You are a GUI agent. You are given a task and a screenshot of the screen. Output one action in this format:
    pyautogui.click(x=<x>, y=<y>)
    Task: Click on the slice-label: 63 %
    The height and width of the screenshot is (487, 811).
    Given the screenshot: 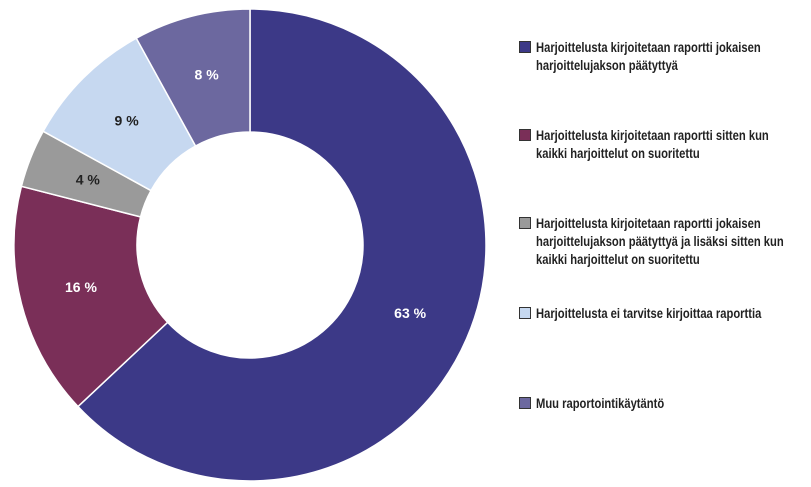 What is the action you would take?
    pyautogui.click(x=410, y=313)
    